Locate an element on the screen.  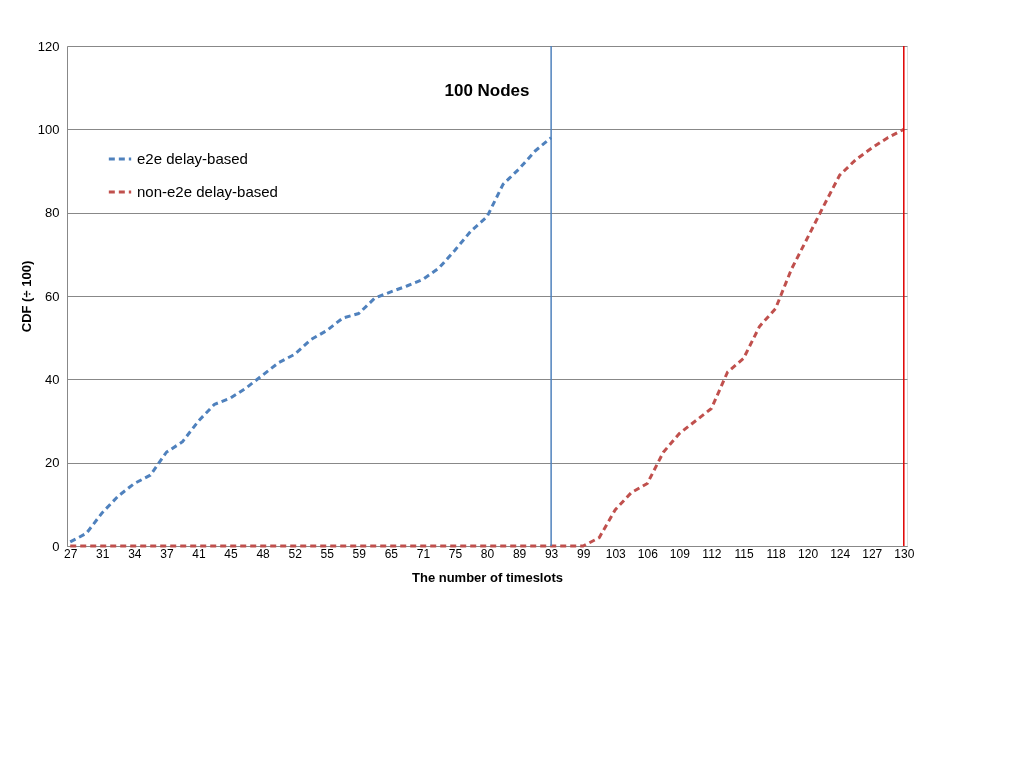
x-tick-label: 45 is located at coordinates (231, 553).